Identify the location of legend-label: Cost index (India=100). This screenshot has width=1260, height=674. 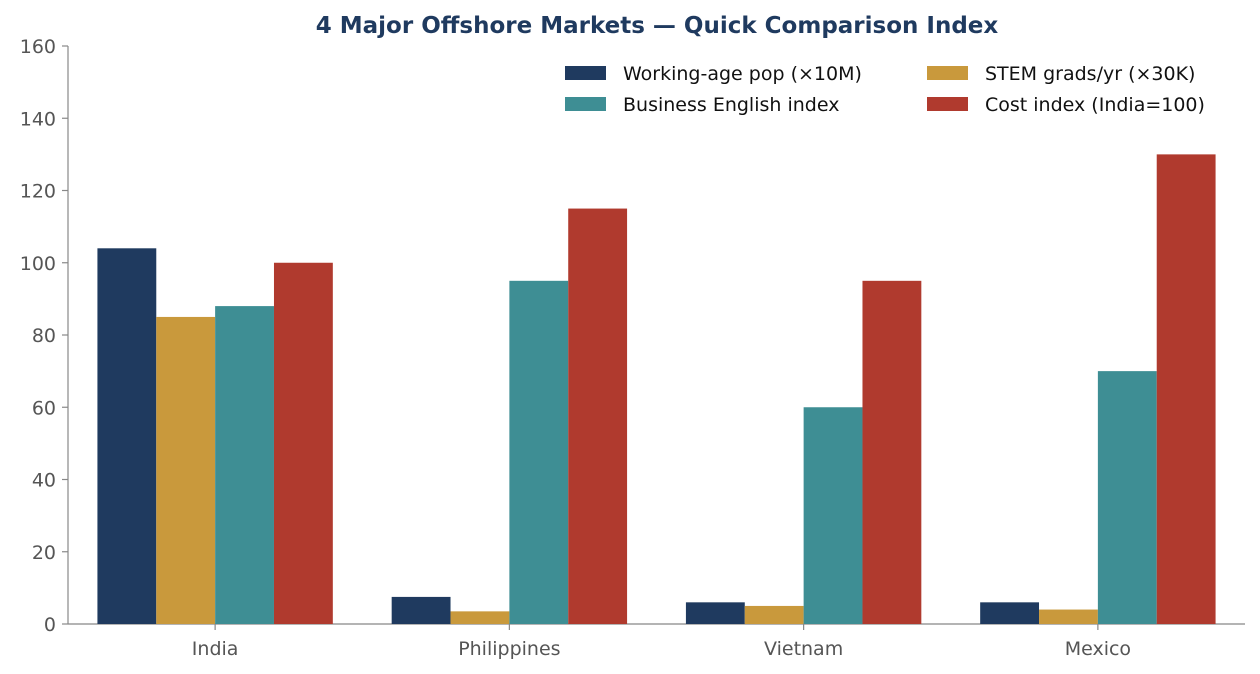
(1095, 105).